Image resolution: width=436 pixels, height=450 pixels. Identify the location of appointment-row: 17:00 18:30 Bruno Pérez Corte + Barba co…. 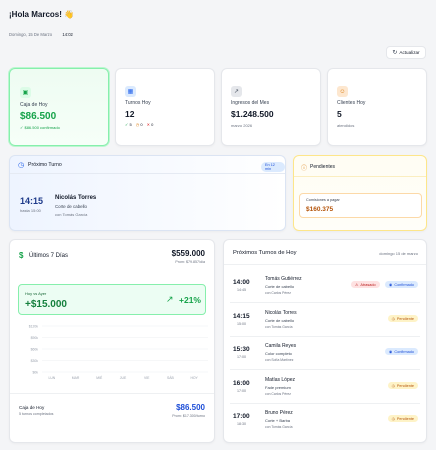
(325, 419).